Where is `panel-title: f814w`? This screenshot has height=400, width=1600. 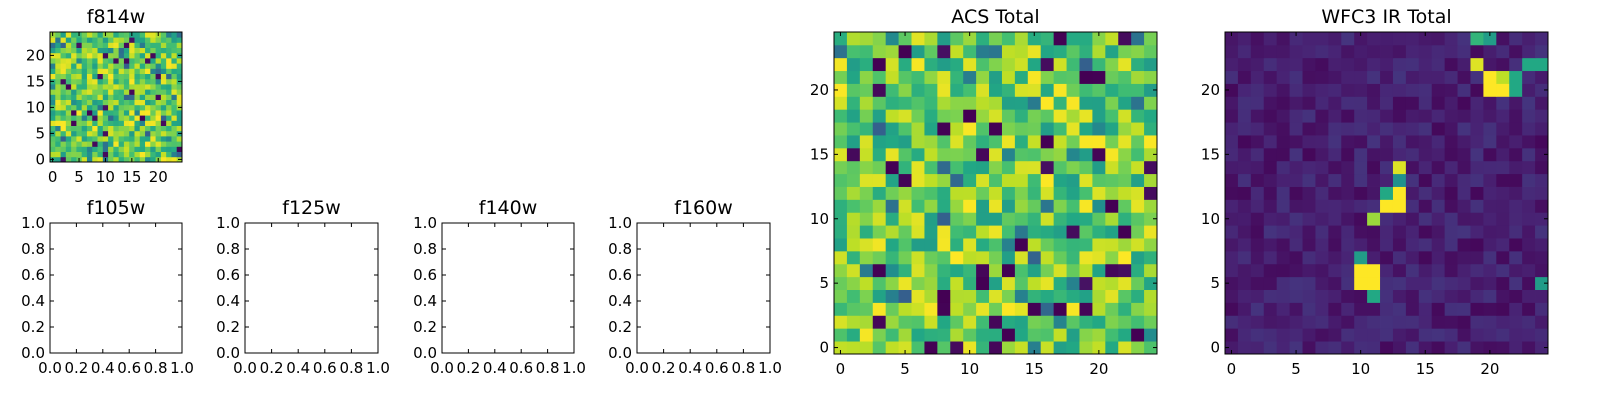
panel-title: f814w is located at coordinates (116, 17).